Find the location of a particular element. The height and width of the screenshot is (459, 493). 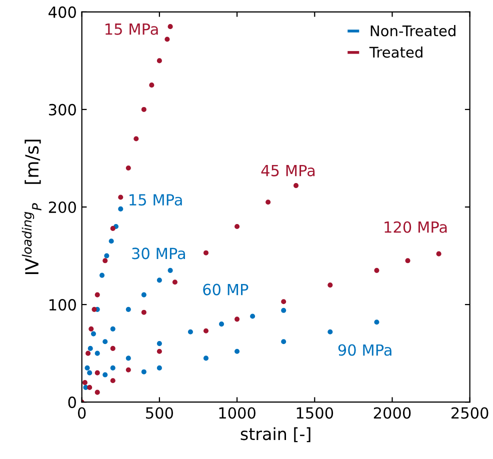

annotation: 30 MPa is located at coordinates (158, 254).